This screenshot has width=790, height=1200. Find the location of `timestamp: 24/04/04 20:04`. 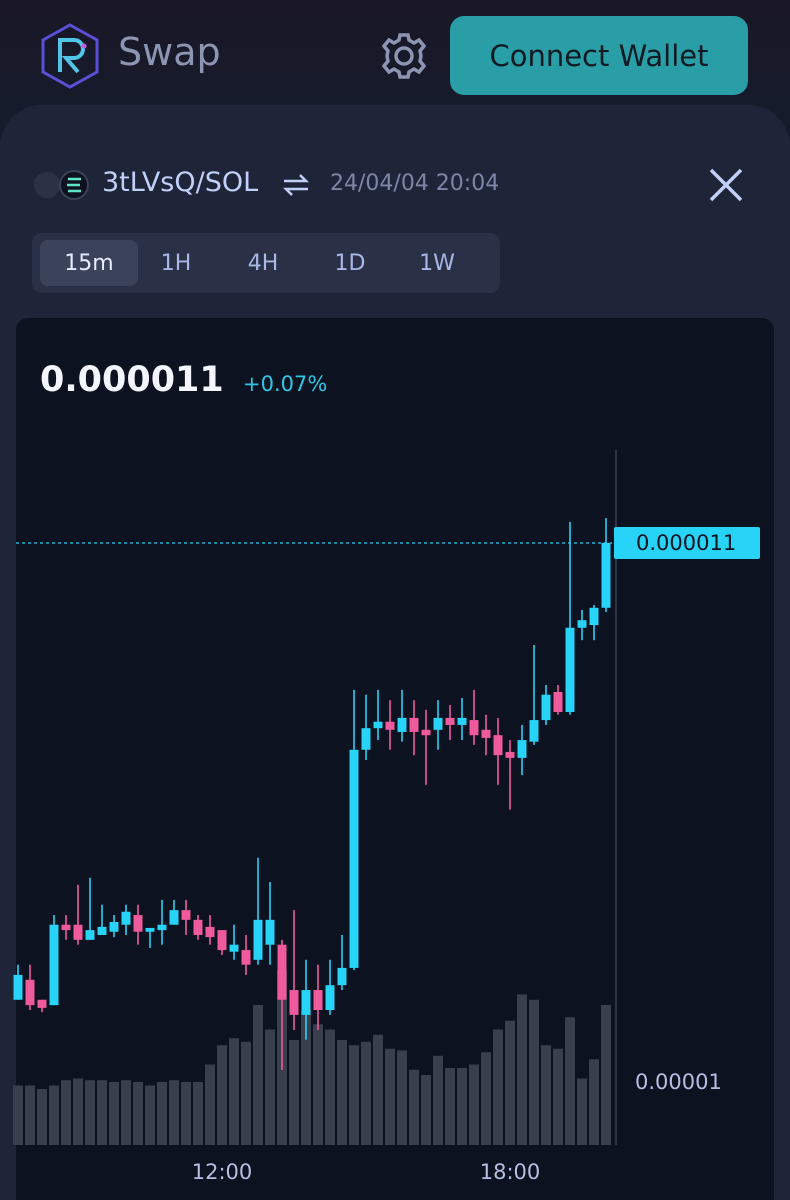

timestamp: 24/04/04 20:04 is located at coordinates (415, 183).